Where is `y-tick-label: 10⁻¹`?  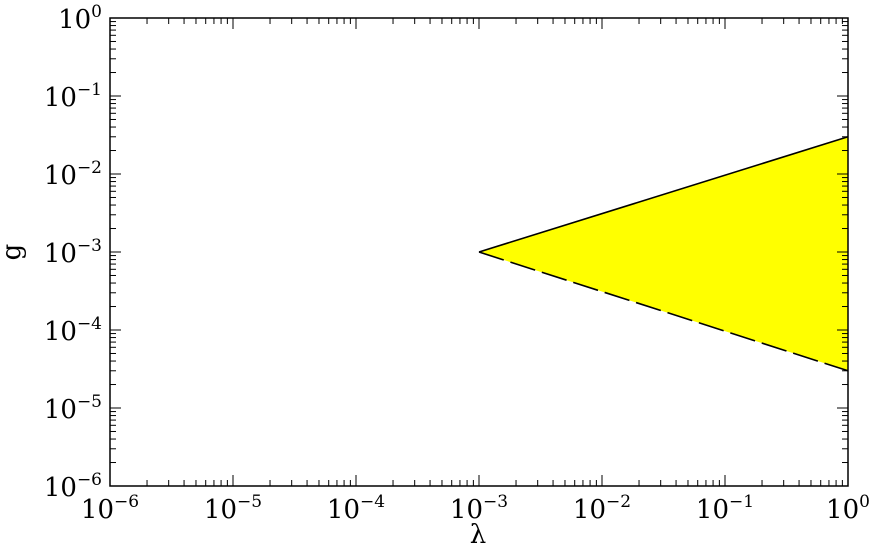
y-tick-label: 10⁻¹ is located at coordinates (73, 96).